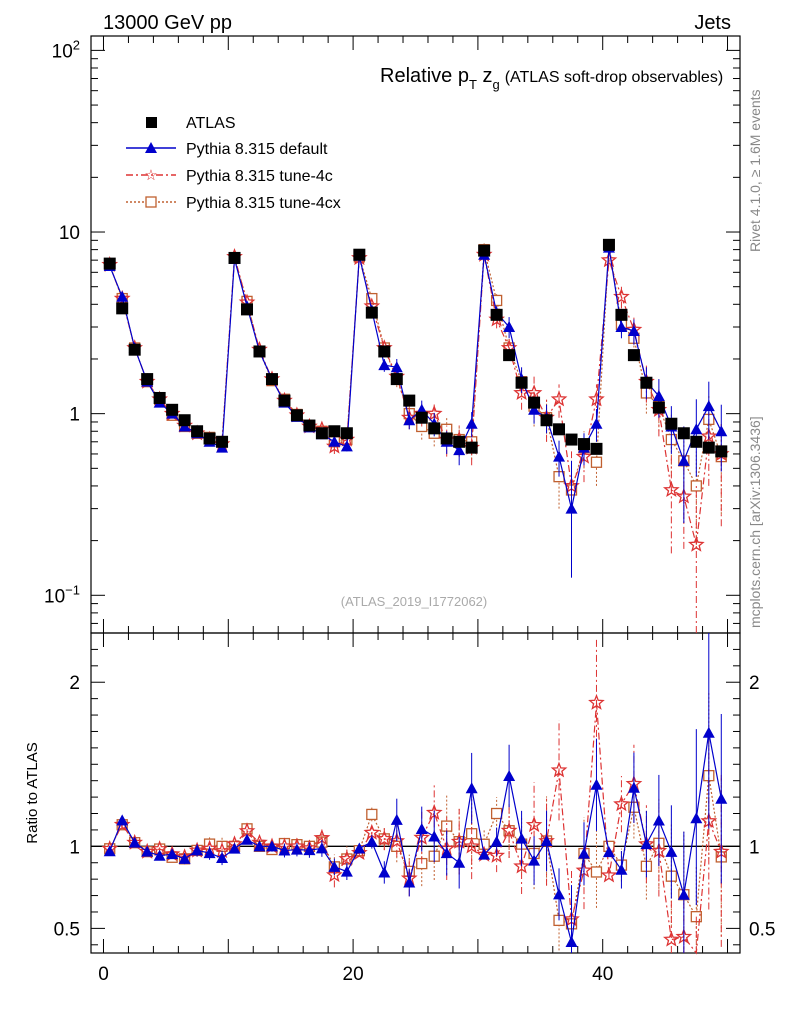 This screenshot has width=786, height=1024. I want to click on mcplots-reference-label: mcplots.cern.ch [arXiv:1306.3436], so click(755, 522).